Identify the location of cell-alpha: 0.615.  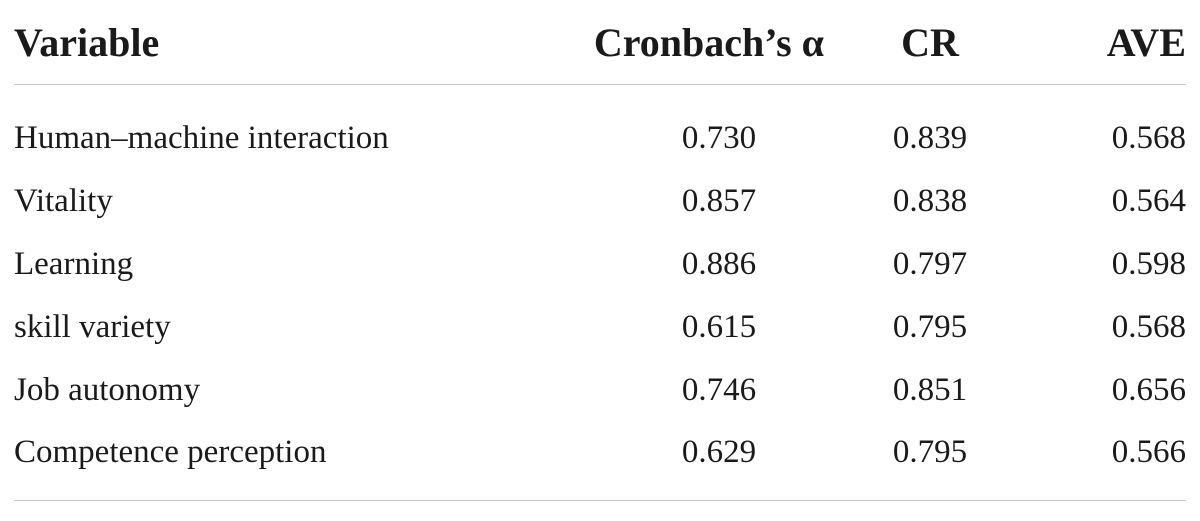
(719, 327).